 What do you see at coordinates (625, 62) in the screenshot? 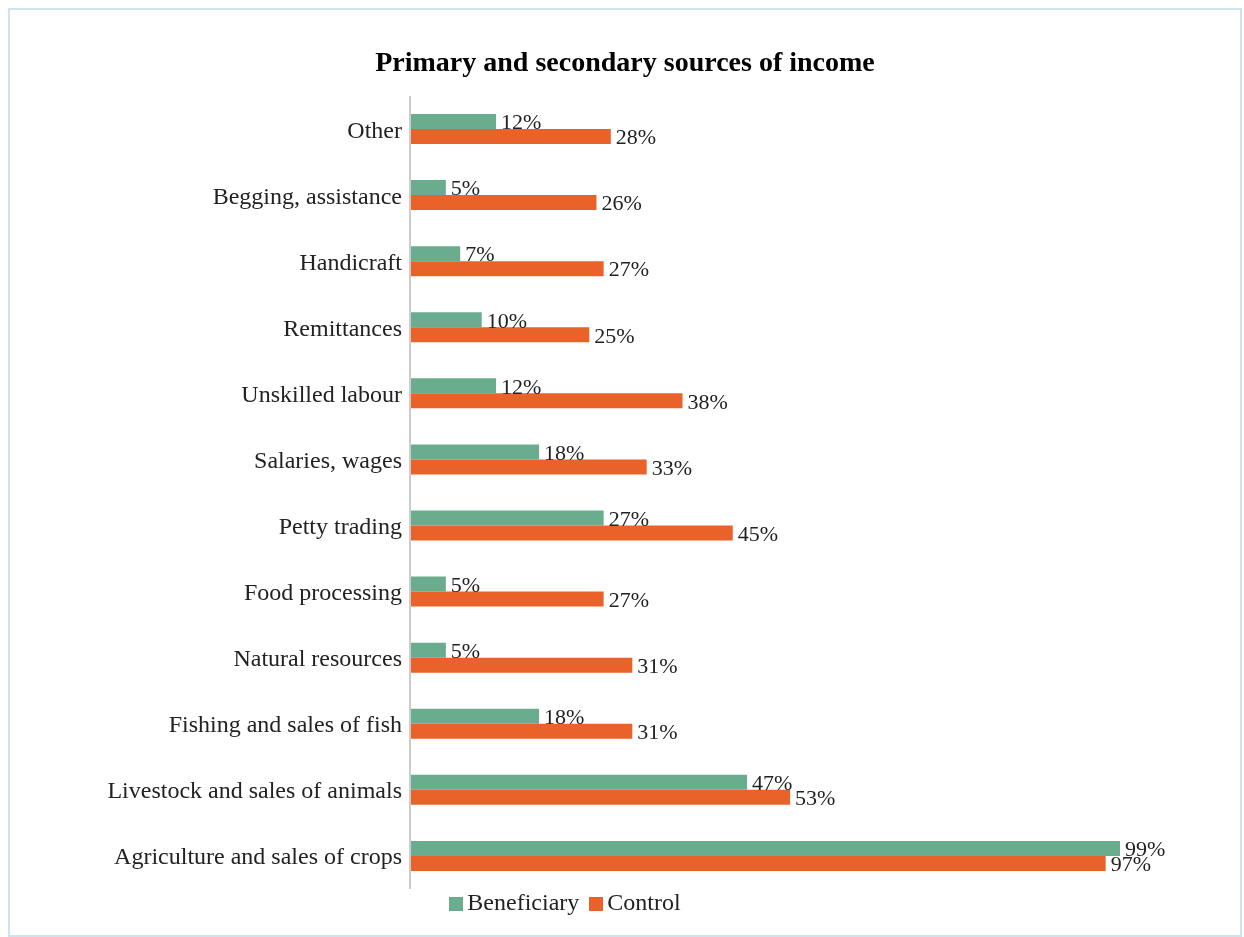
I see `chart-title: Primary and secondary sources of income` at bounding box center [625, 62].